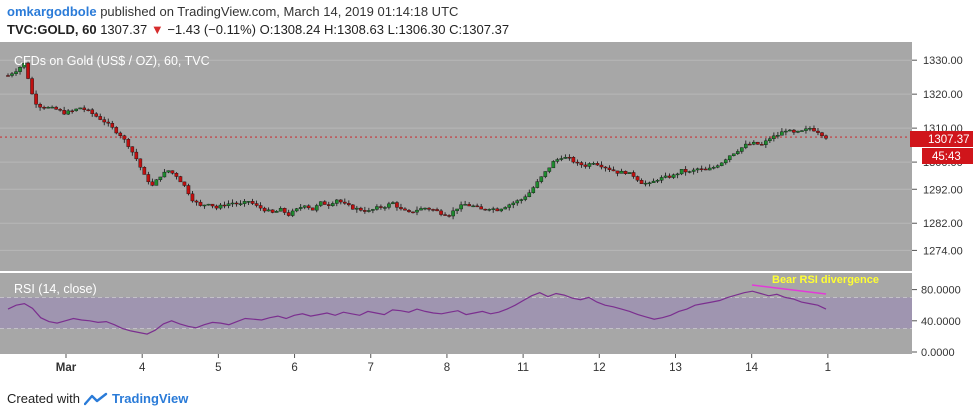  I want to click on rsi-band, so click(456, 313).